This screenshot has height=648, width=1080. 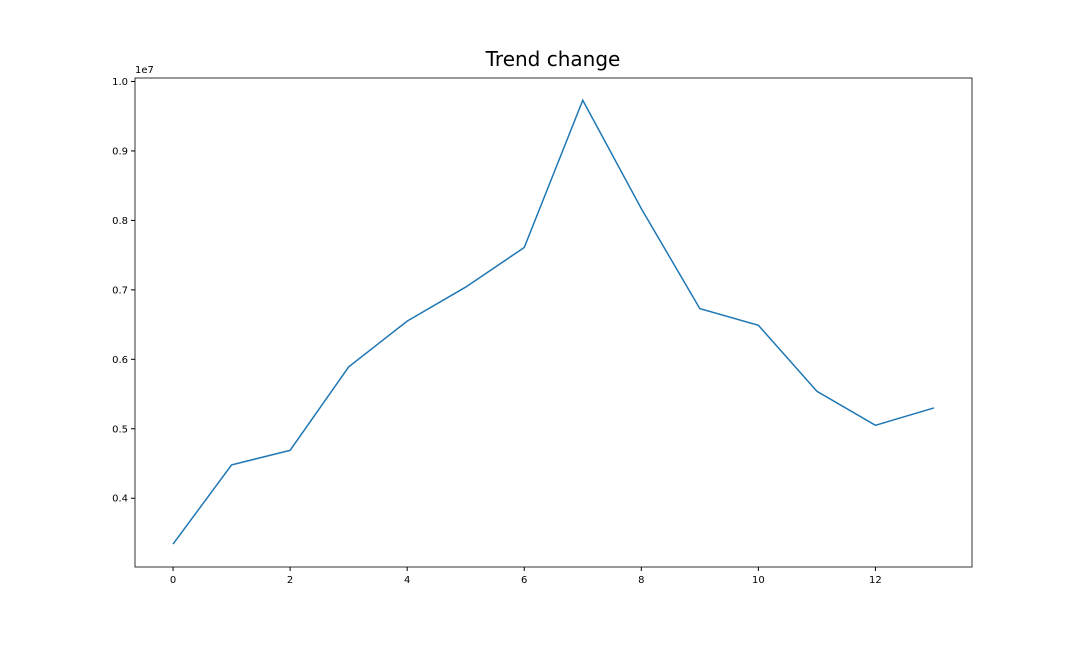 What do you see at coordinates (144, 70) in the screenshot?
I see `offset-label: 1e7` at bounding box center [144, 70].